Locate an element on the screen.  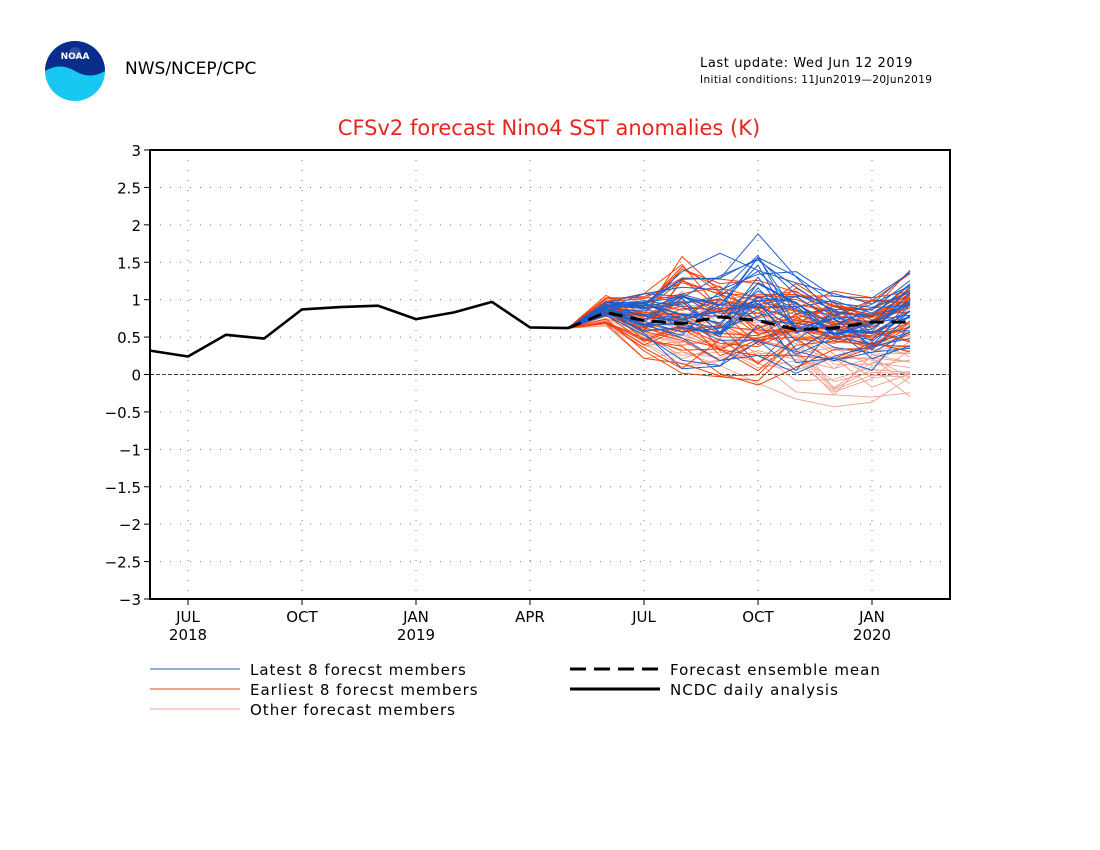
last-update-text: Last update: Wed Jun 12 2019 is located at coordinates (807, 63).